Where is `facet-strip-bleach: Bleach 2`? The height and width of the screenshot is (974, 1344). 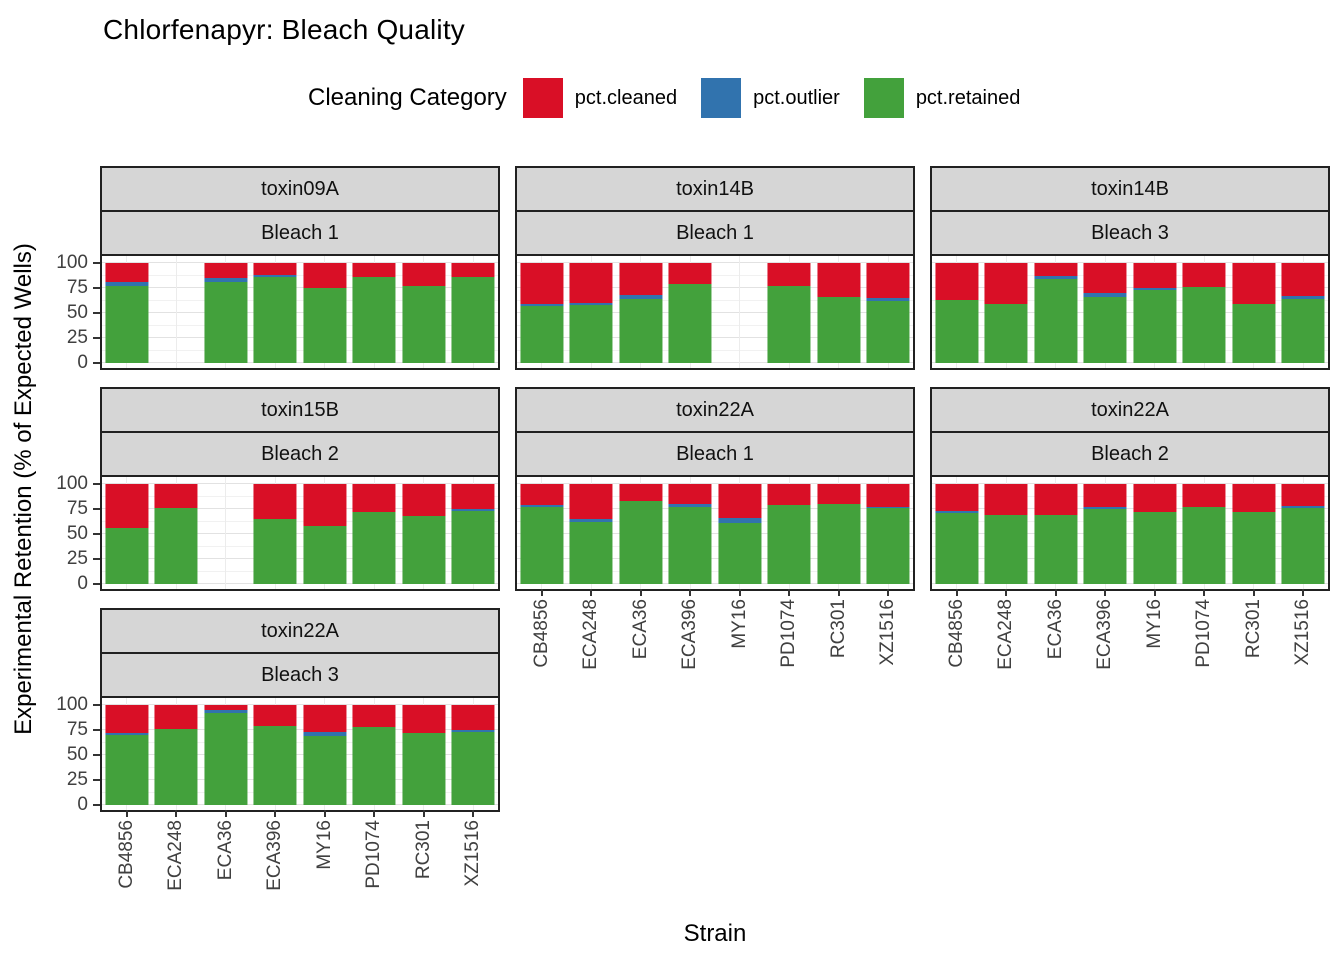
facet-strip-bleach: Bleach 2 is located at coordinates (1130, 454).